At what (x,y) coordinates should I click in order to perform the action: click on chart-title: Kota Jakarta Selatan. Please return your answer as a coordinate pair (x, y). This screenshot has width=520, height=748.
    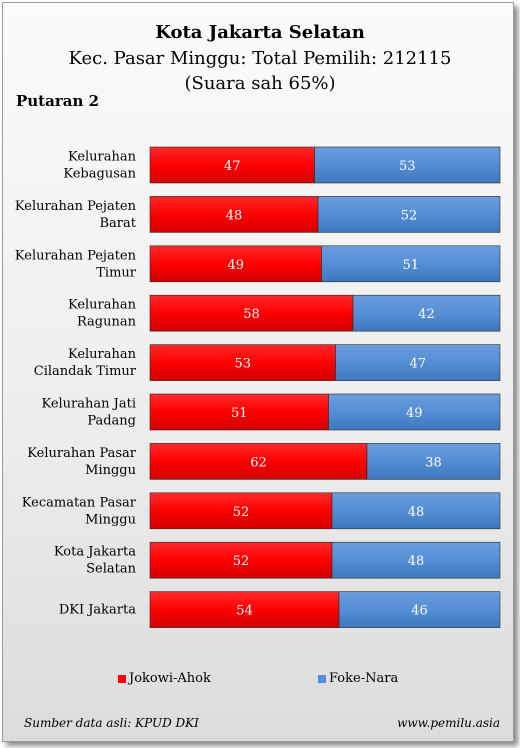
    Looking at the image, I should click on (260, 32).